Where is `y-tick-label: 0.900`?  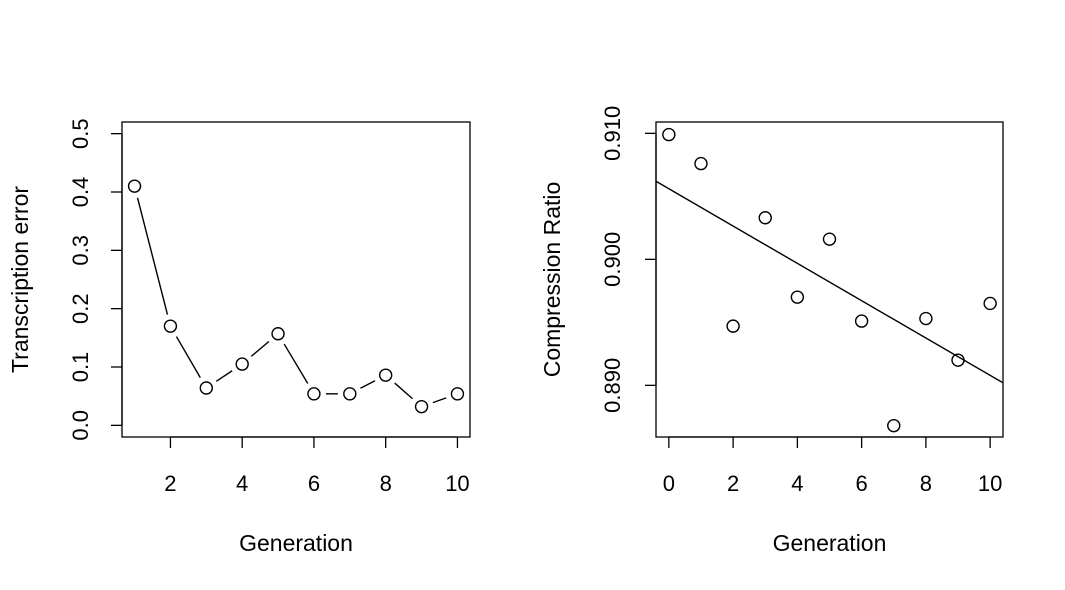 y-tick-label: 0.900 is located at coordinates (612, 259).